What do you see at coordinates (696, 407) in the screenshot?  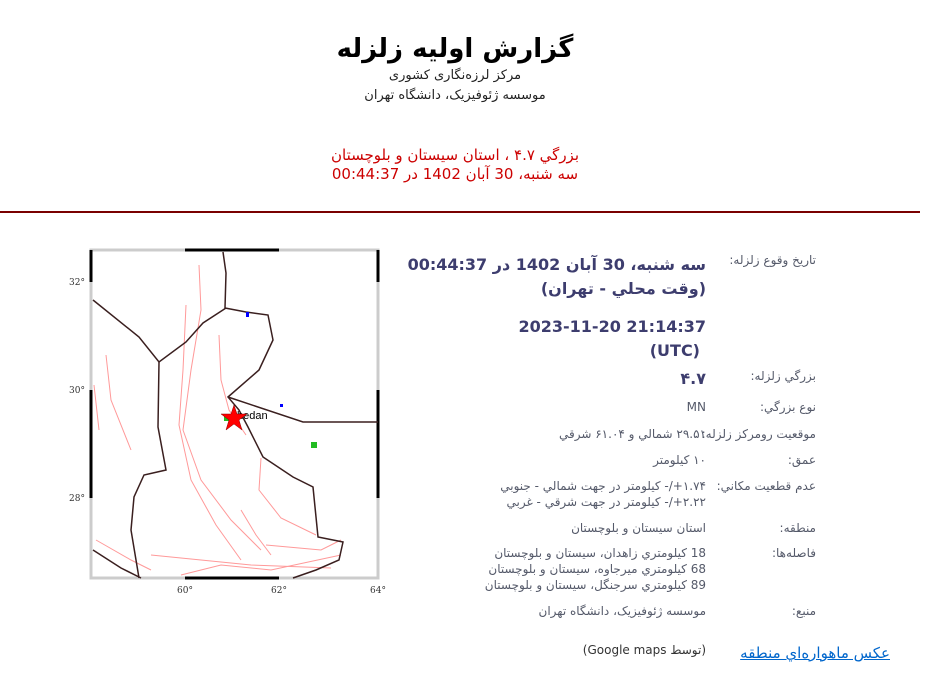 I see `magtype-value: MN` at bounding box center [696, 407].